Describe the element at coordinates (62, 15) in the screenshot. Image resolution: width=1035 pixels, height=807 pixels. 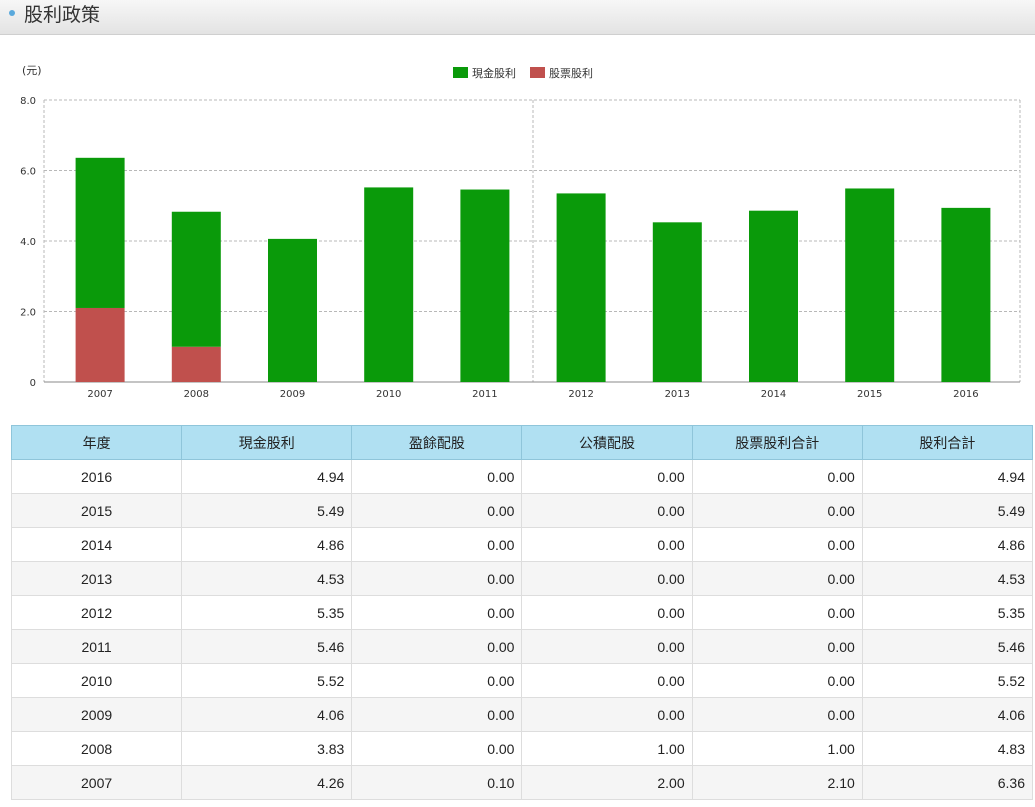
I see `section-title: 股利政策` at that location.